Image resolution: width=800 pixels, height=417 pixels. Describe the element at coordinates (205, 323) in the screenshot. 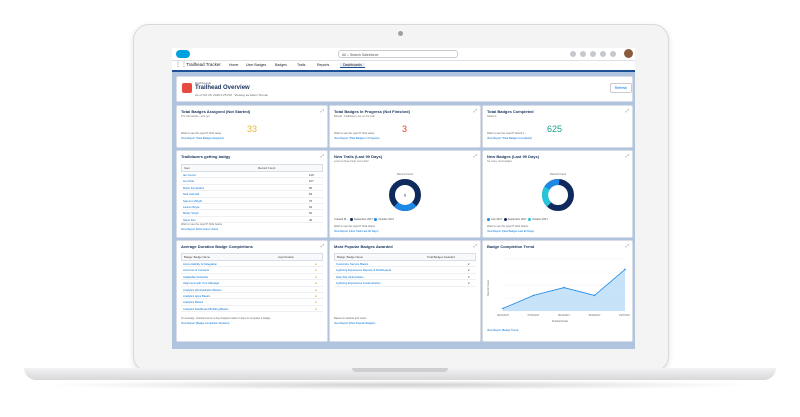

I see `view-report-link: View Report (Badge Completion Duration)` at that location.